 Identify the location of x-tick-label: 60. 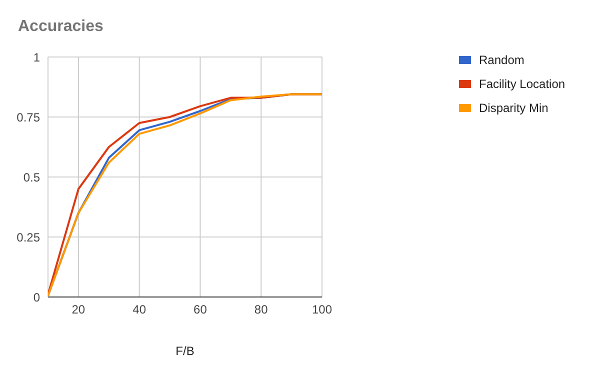
(201, 309).